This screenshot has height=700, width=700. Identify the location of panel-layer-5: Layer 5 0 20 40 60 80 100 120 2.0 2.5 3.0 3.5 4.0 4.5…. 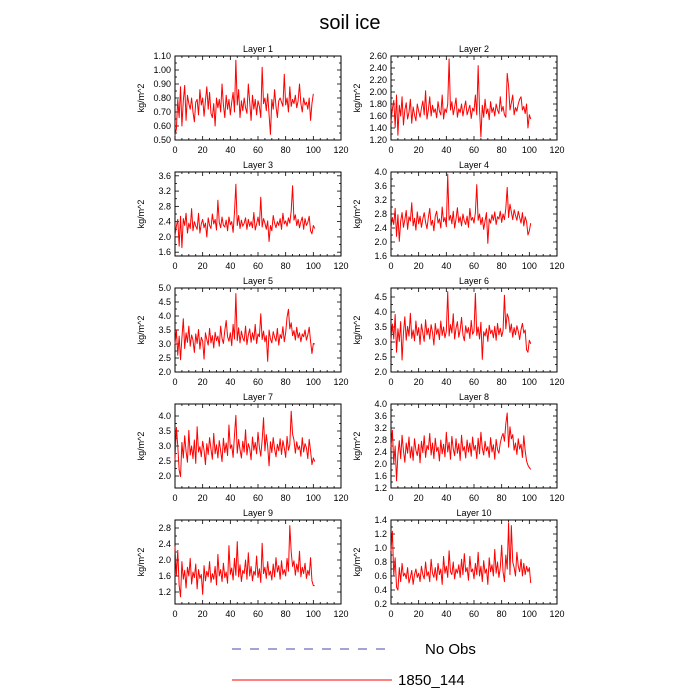
(242, 331).